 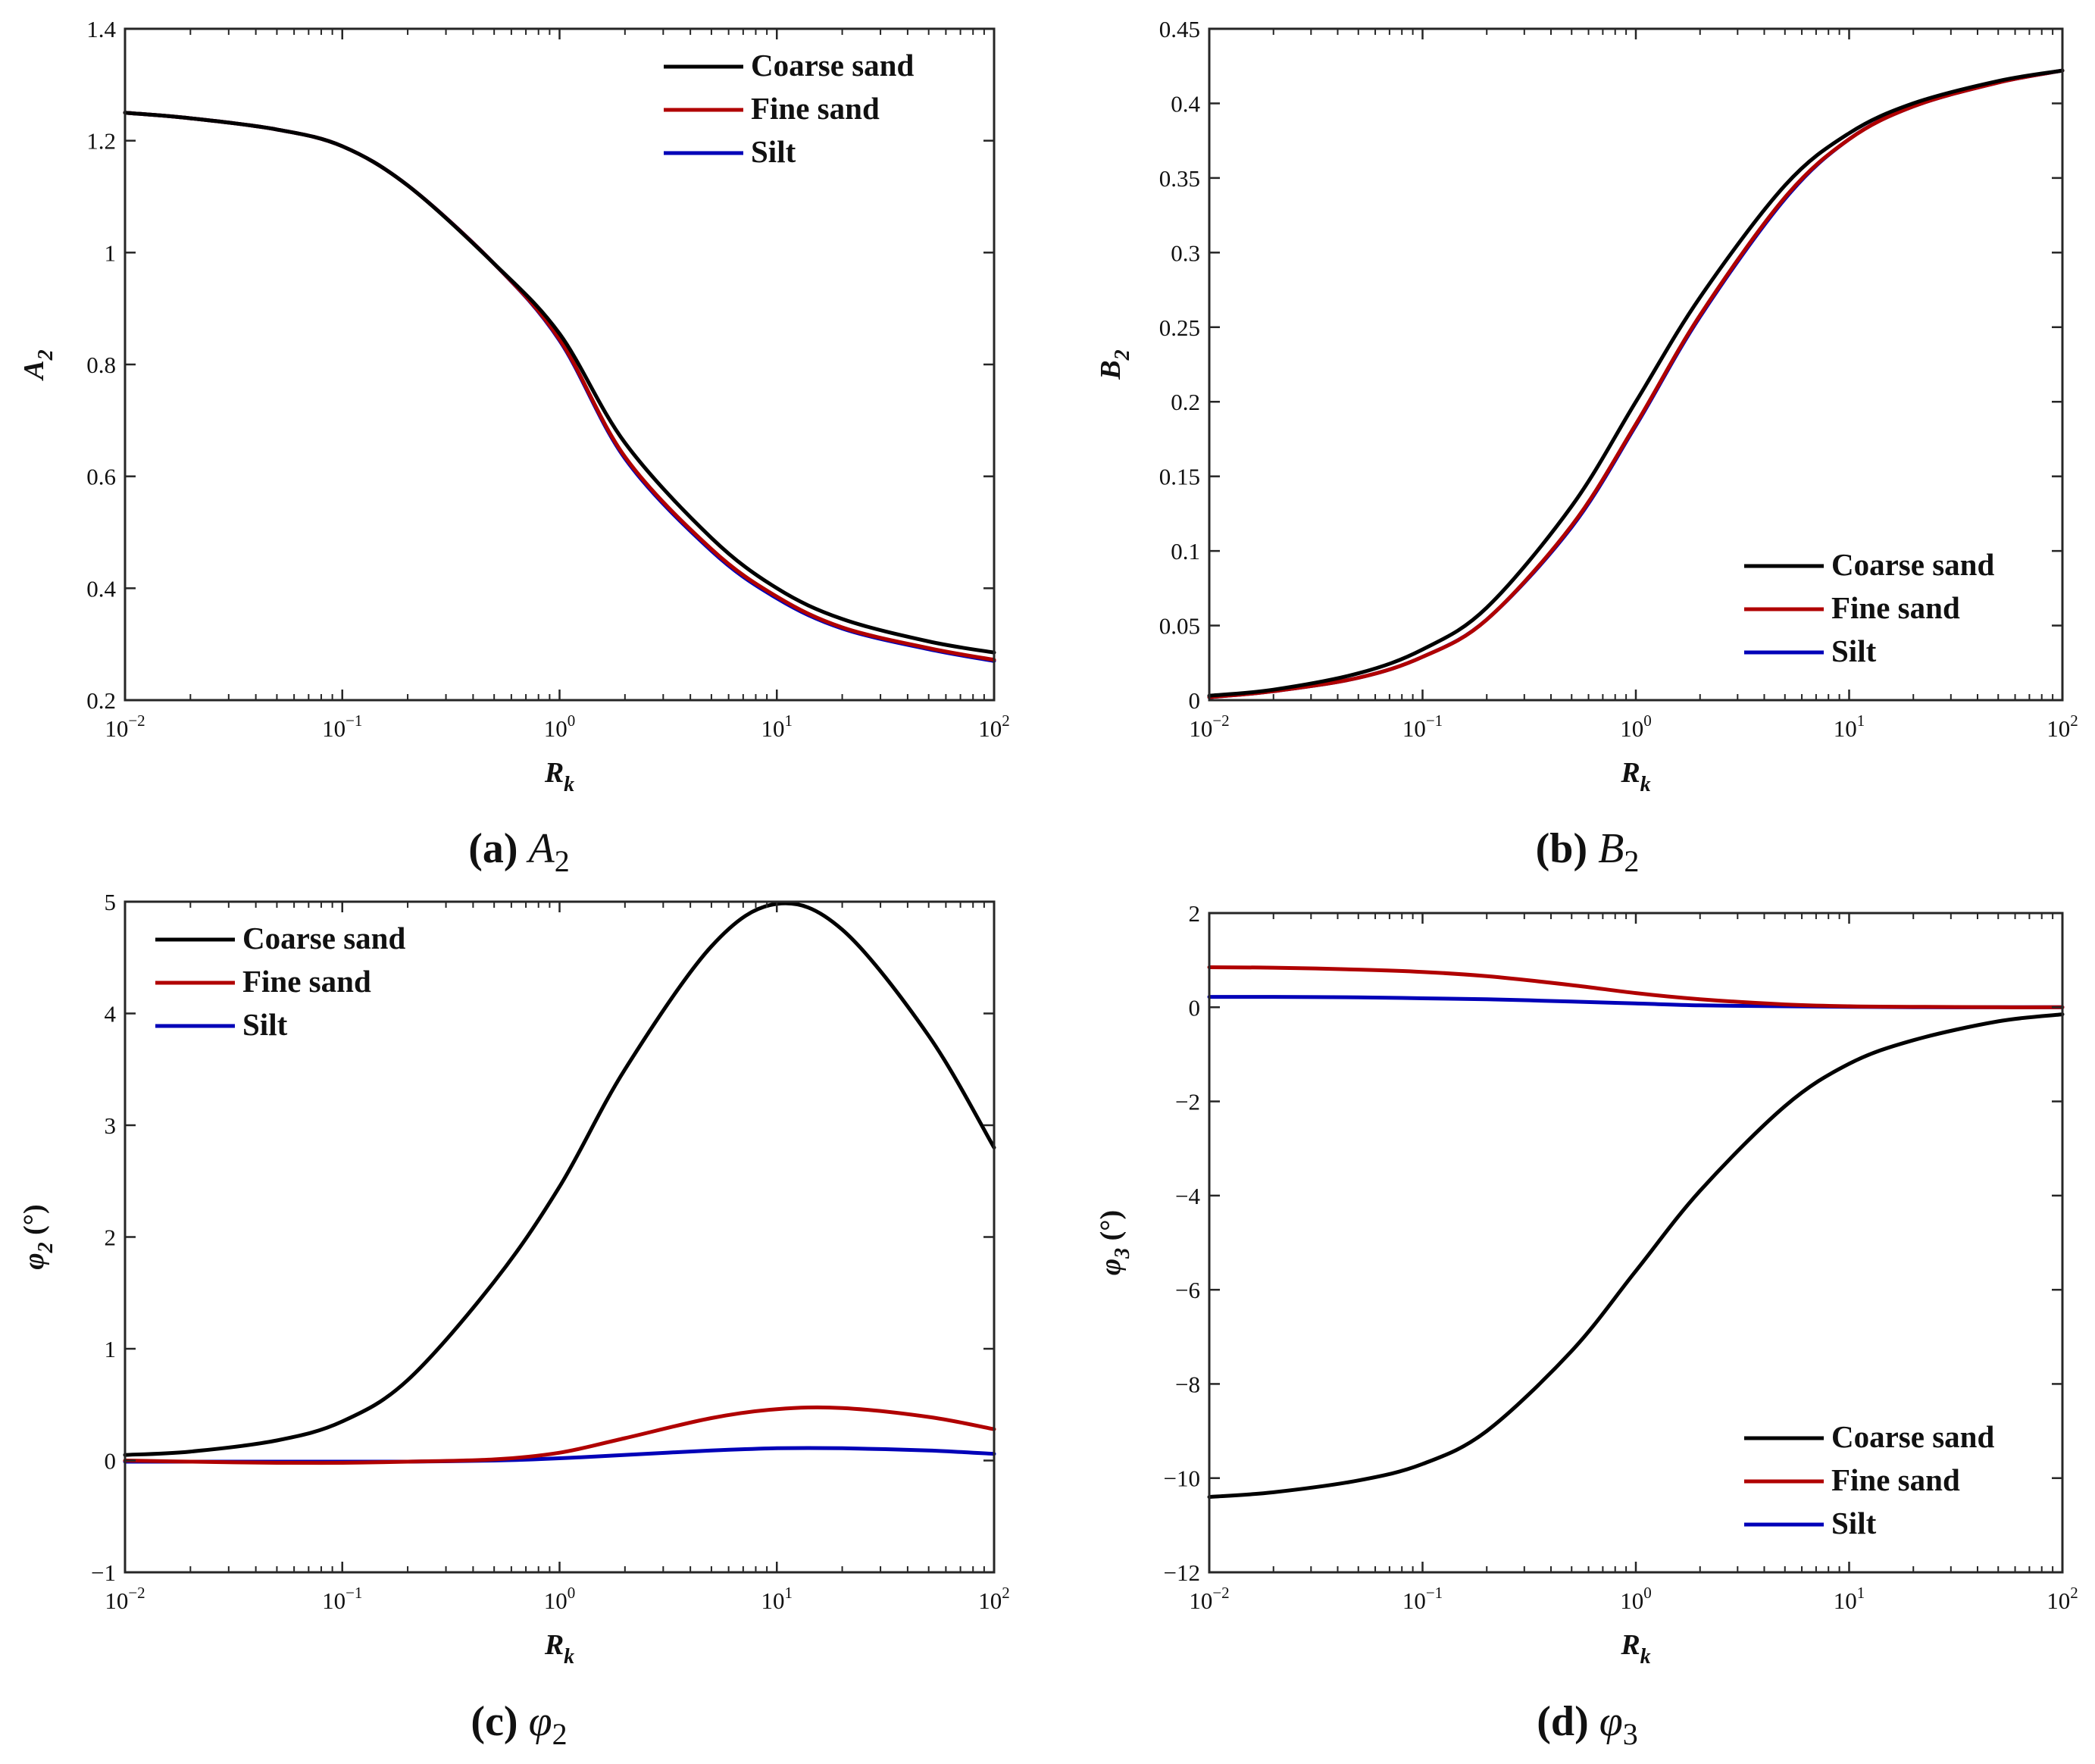 I want to click on y-axis-label: φ2 (°), so click(x=38, y=1236).